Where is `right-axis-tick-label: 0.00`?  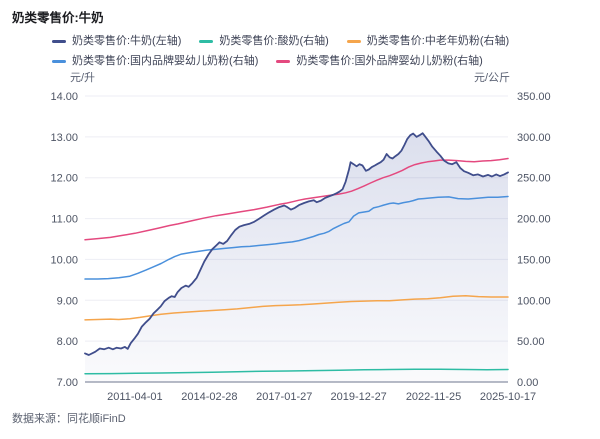
right-axis-tick-label: 0.00 is located at coordinates (527, 383).